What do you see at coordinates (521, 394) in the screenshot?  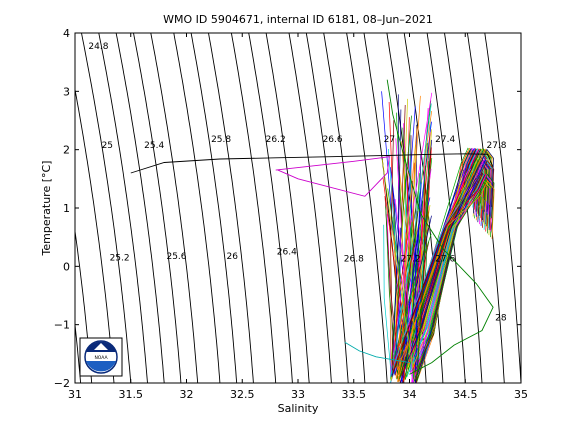 I see `x-tick-label: 35` at bounding box center [521, 394].